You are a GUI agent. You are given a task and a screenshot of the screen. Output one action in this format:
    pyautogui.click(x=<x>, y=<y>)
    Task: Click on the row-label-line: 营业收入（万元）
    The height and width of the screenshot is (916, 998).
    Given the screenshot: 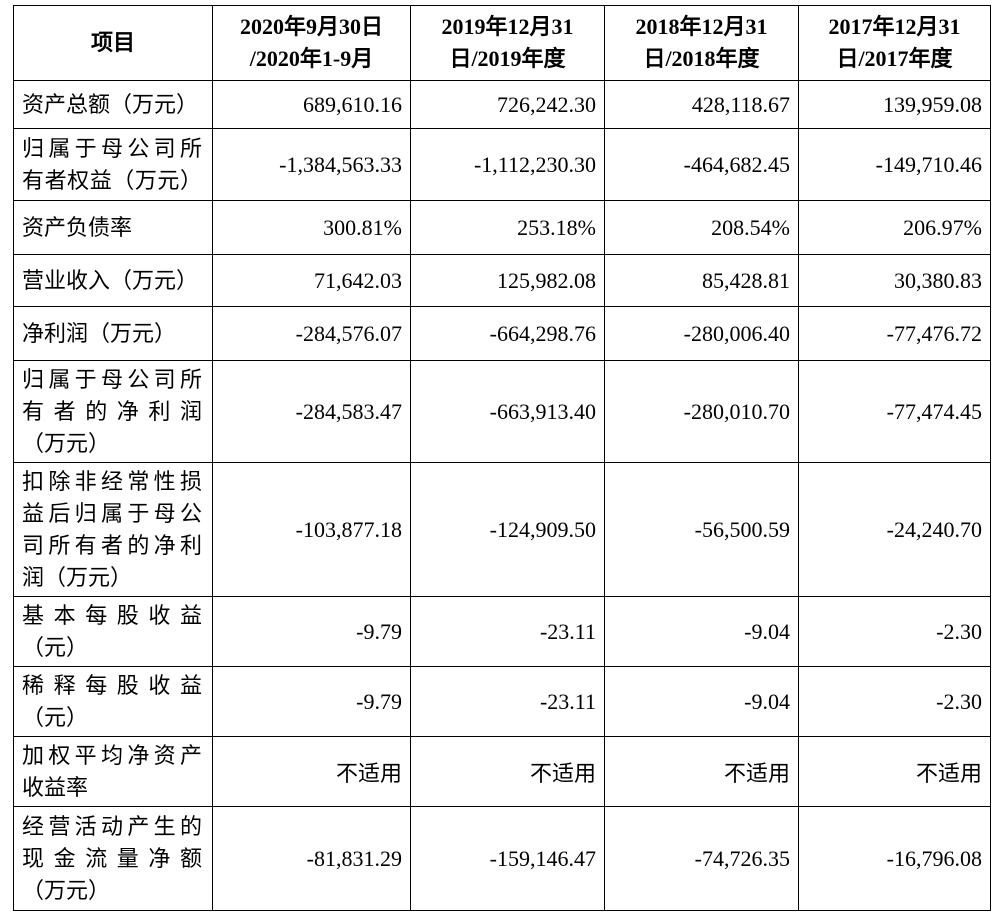 What is the action you would take?
    pyautogui.click(x=110, y=280)
    